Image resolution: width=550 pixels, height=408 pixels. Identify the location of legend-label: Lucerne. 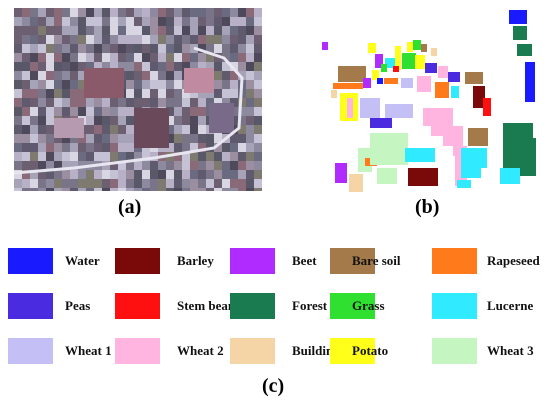
(510, 305).